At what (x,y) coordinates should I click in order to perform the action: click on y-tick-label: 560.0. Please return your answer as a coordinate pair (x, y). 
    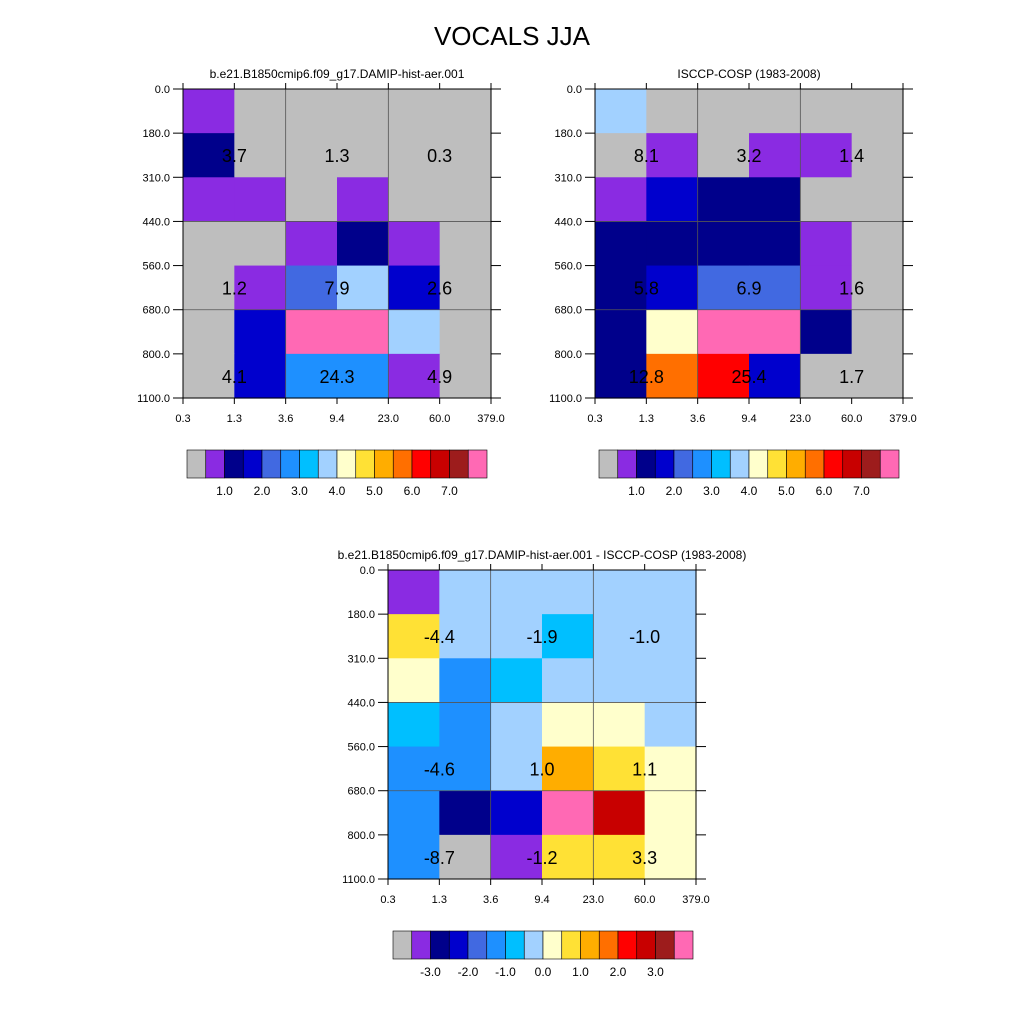
    Looking at the image, I should click on (361, 748).